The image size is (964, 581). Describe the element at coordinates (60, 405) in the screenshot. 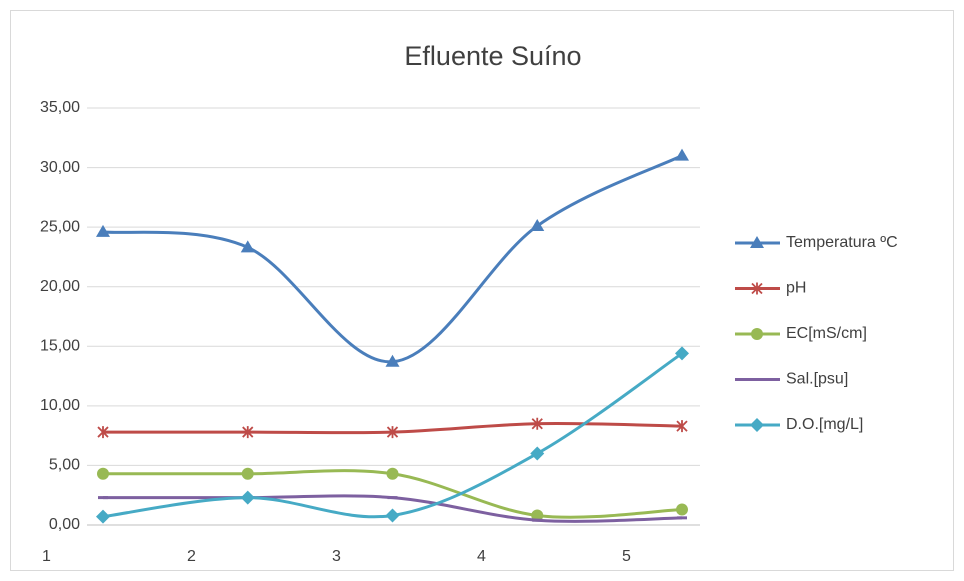

I see `y-tick-label: 10,00` at that location.